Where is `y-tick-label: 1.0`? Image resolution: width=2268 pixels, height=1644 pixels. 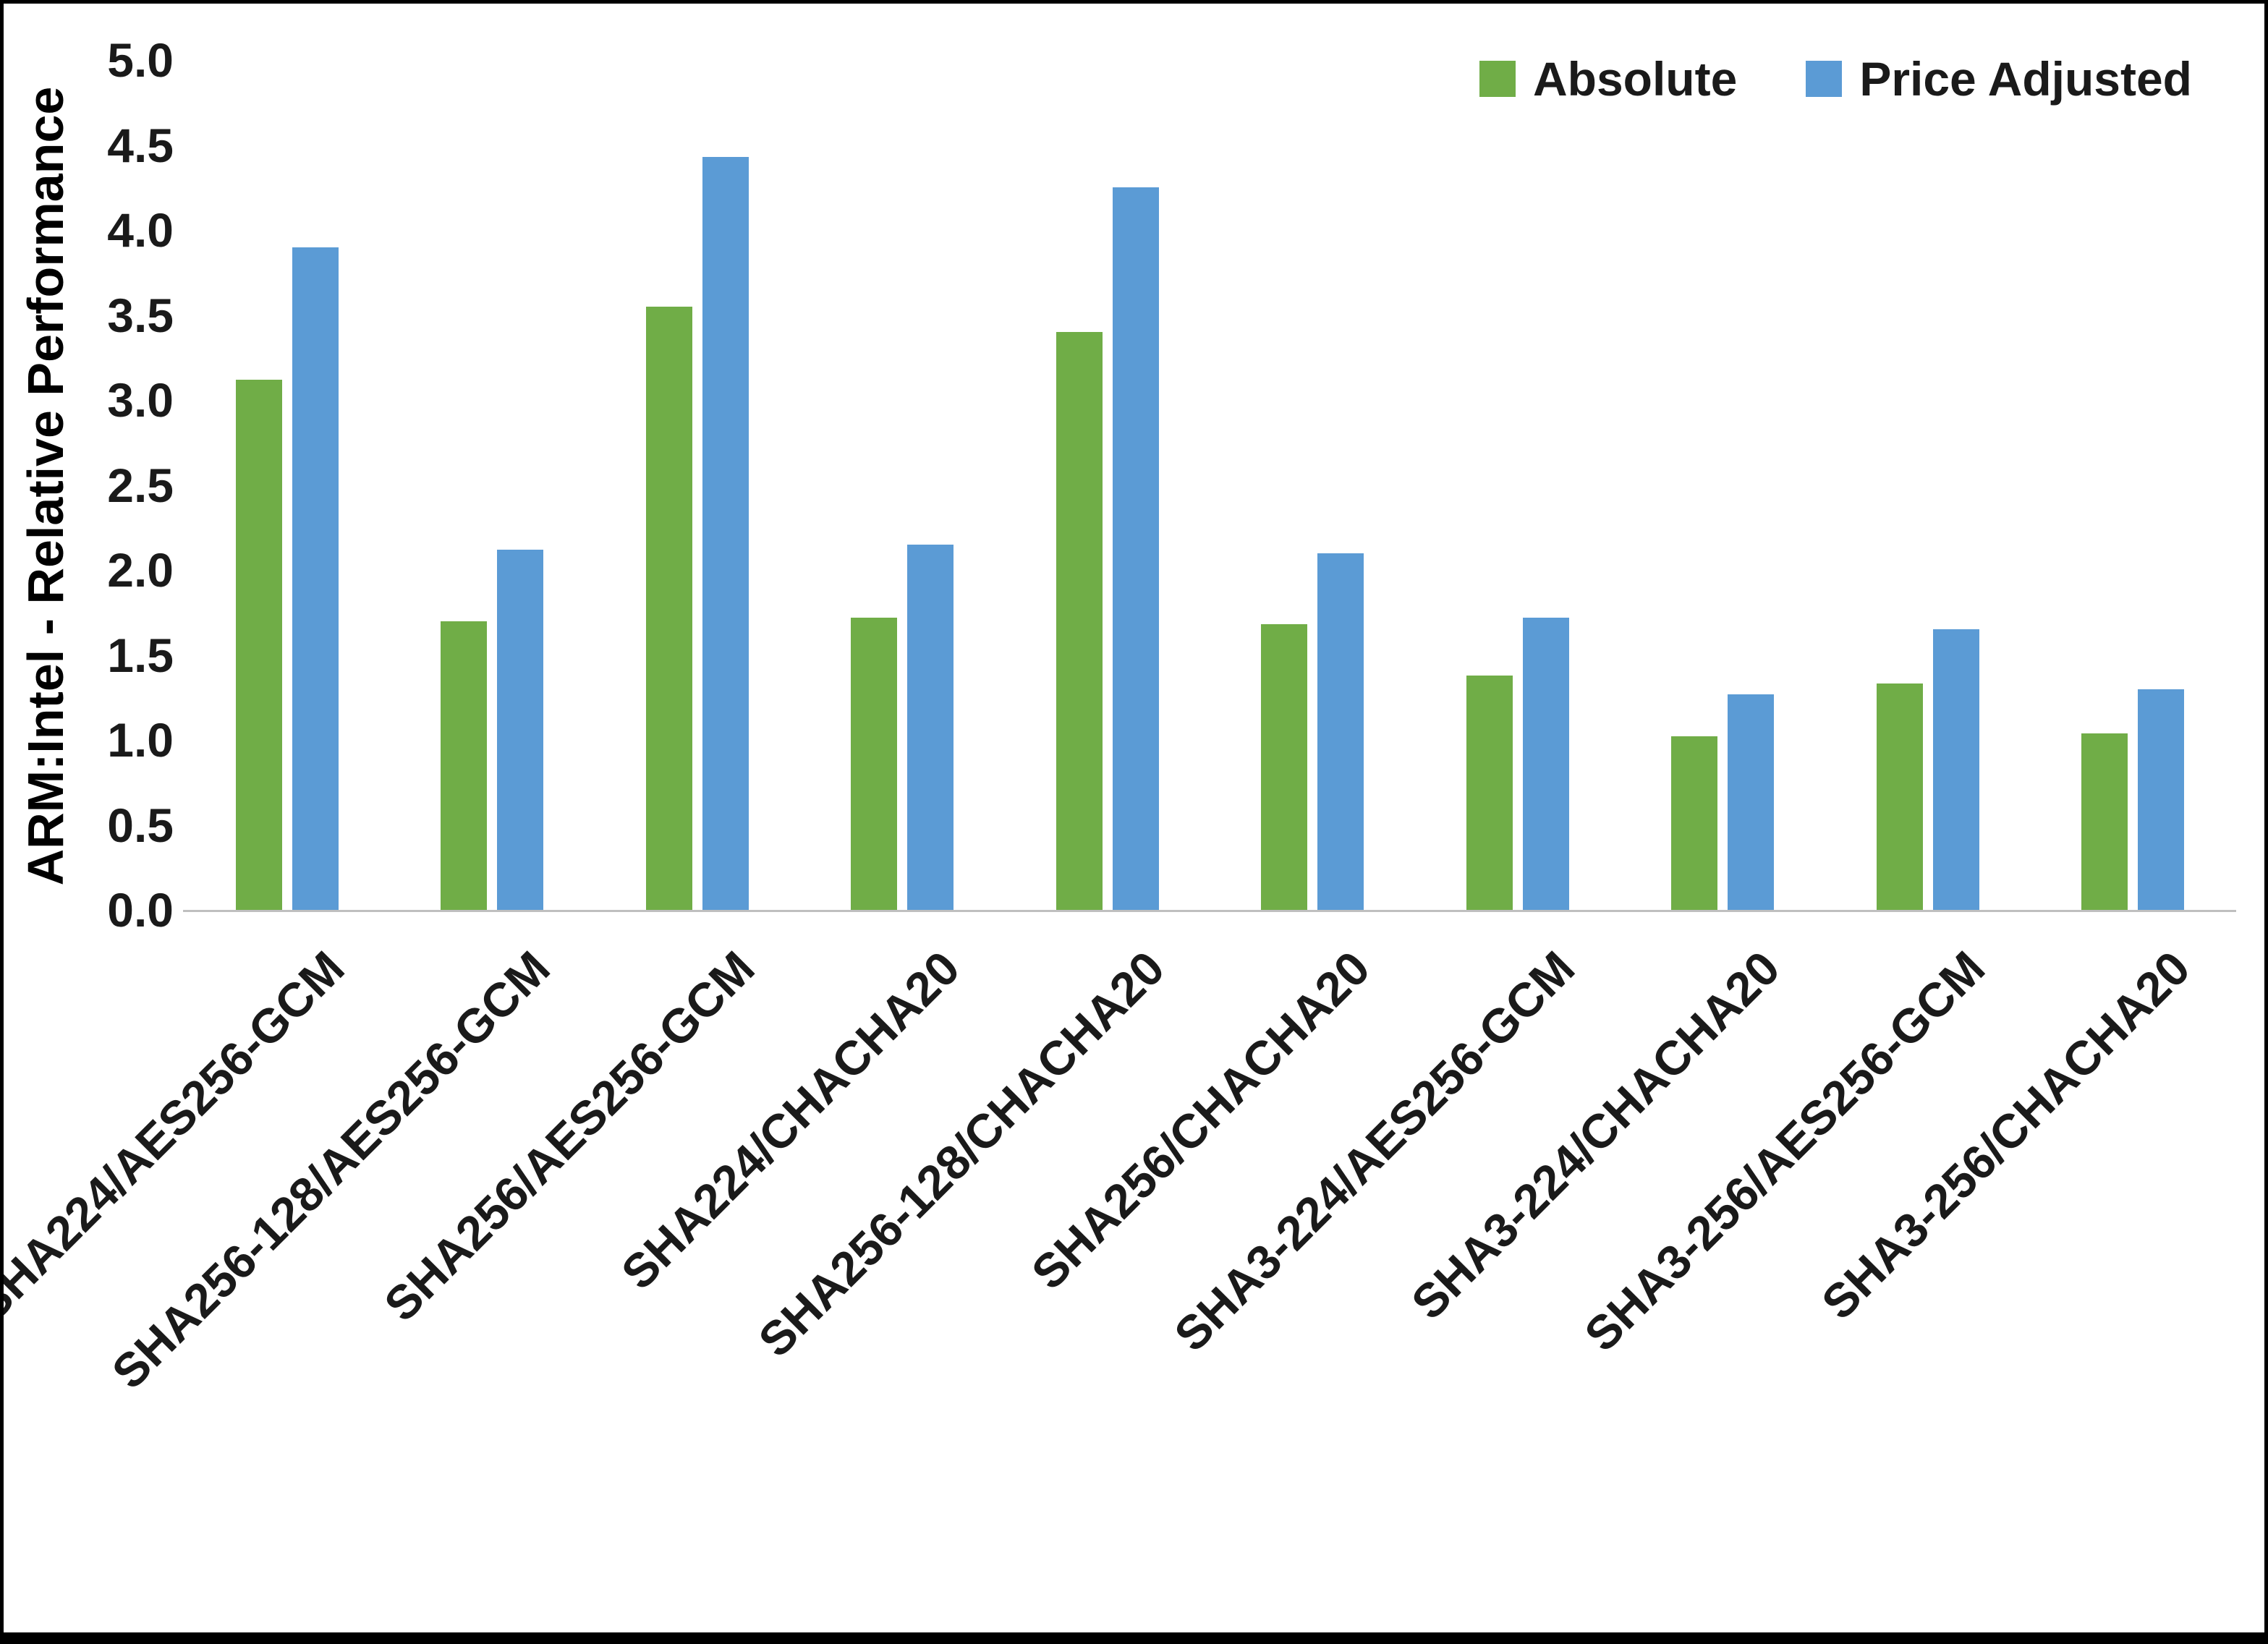 y-tick-label: 1.0 is located at coordinates (140, 740).